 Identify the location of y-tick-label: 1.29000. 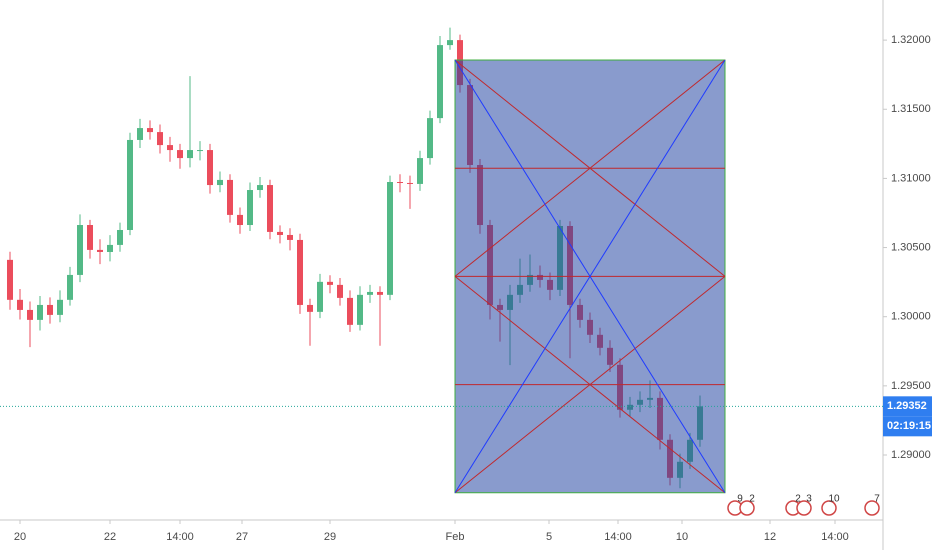
(911, 455).